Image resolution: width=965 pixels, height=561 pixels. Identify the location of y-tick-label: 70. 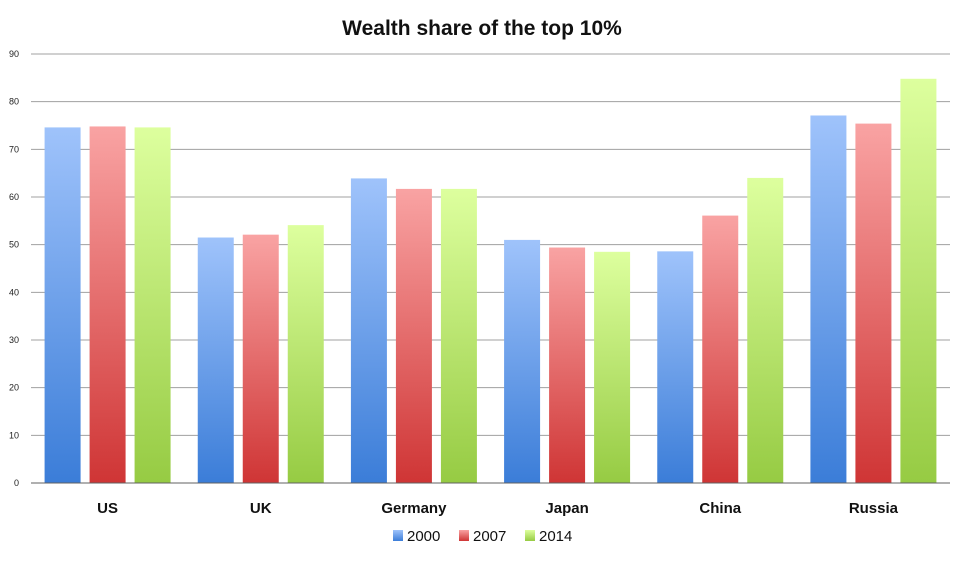
(14, 149).